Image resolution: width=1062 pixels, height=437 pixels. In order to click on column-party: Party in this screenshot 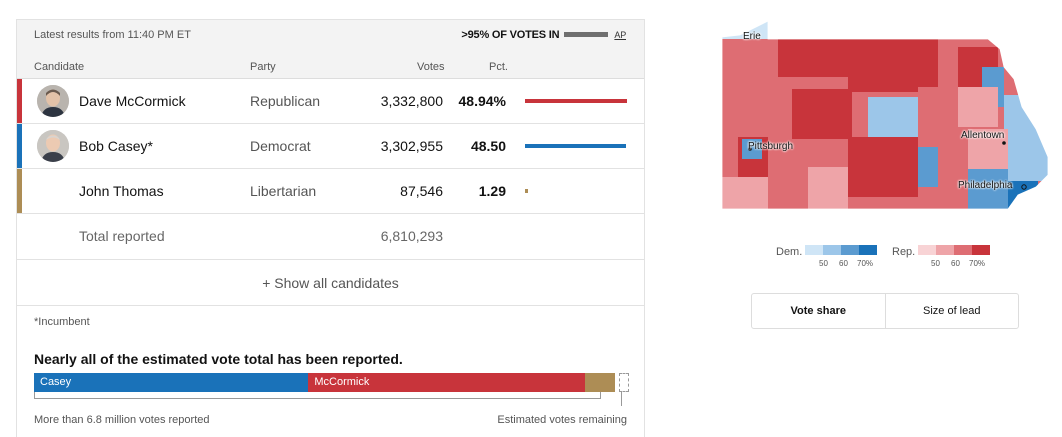, I will do `click(263, 67)`.